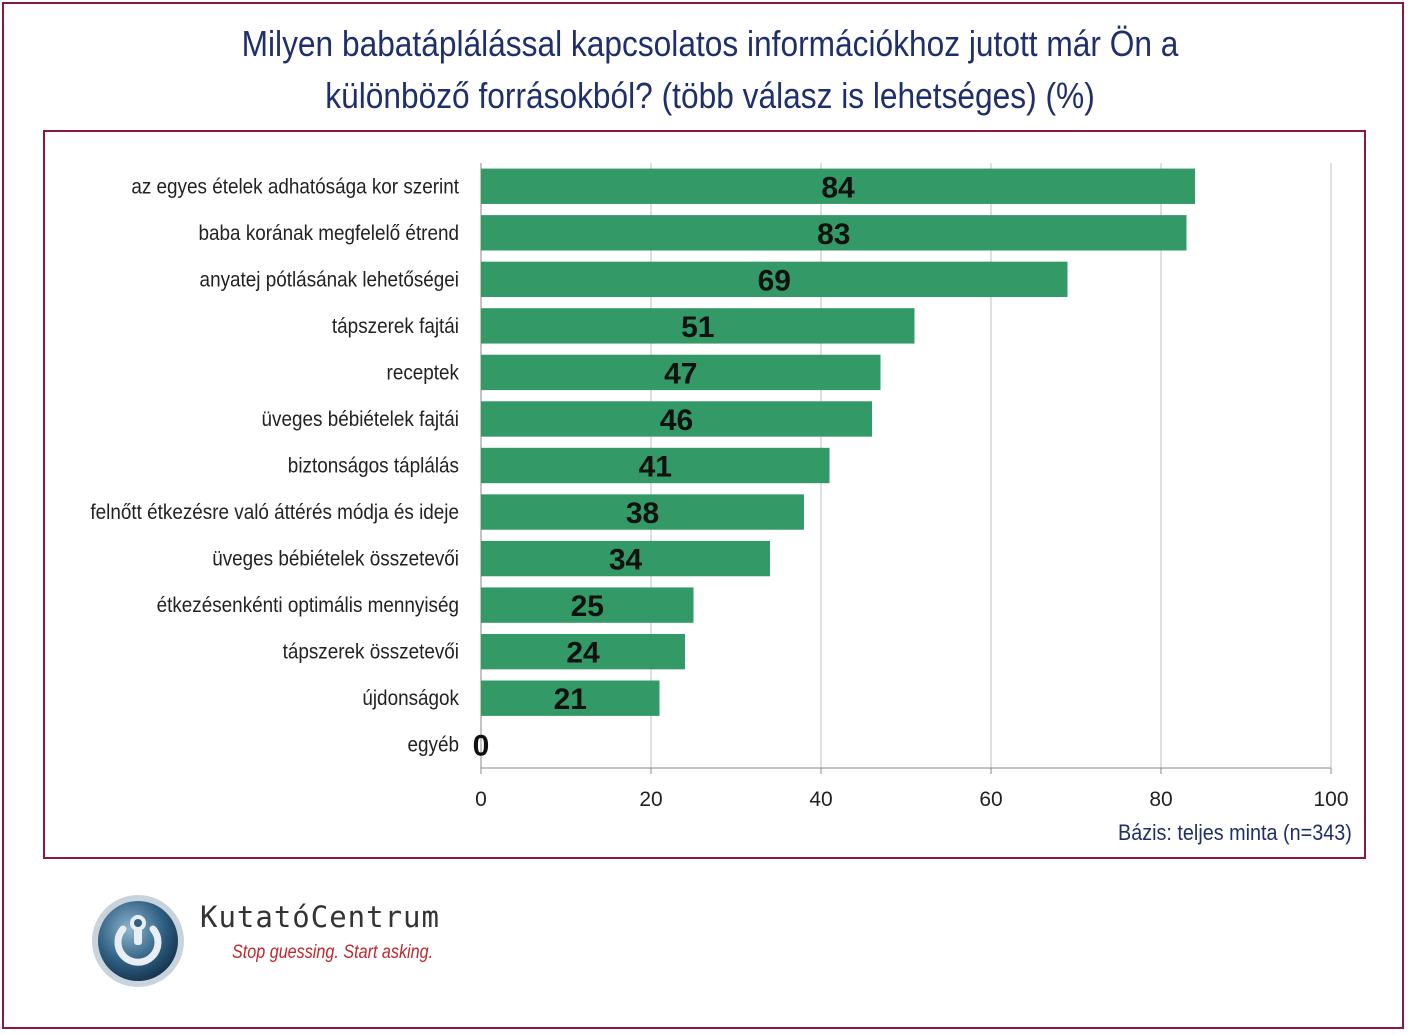  What do you see at coordinates (481, 746) in the screenshot?
I see `data-label: 0` at bounding box center [481, 746].